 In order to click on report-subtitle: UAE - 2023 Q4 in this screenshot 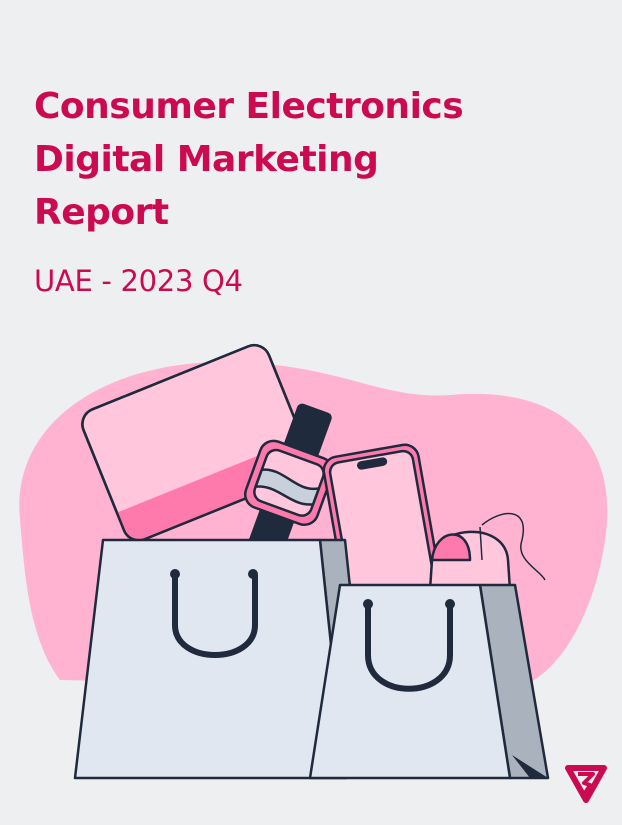, I will do `click(138, 281)`.